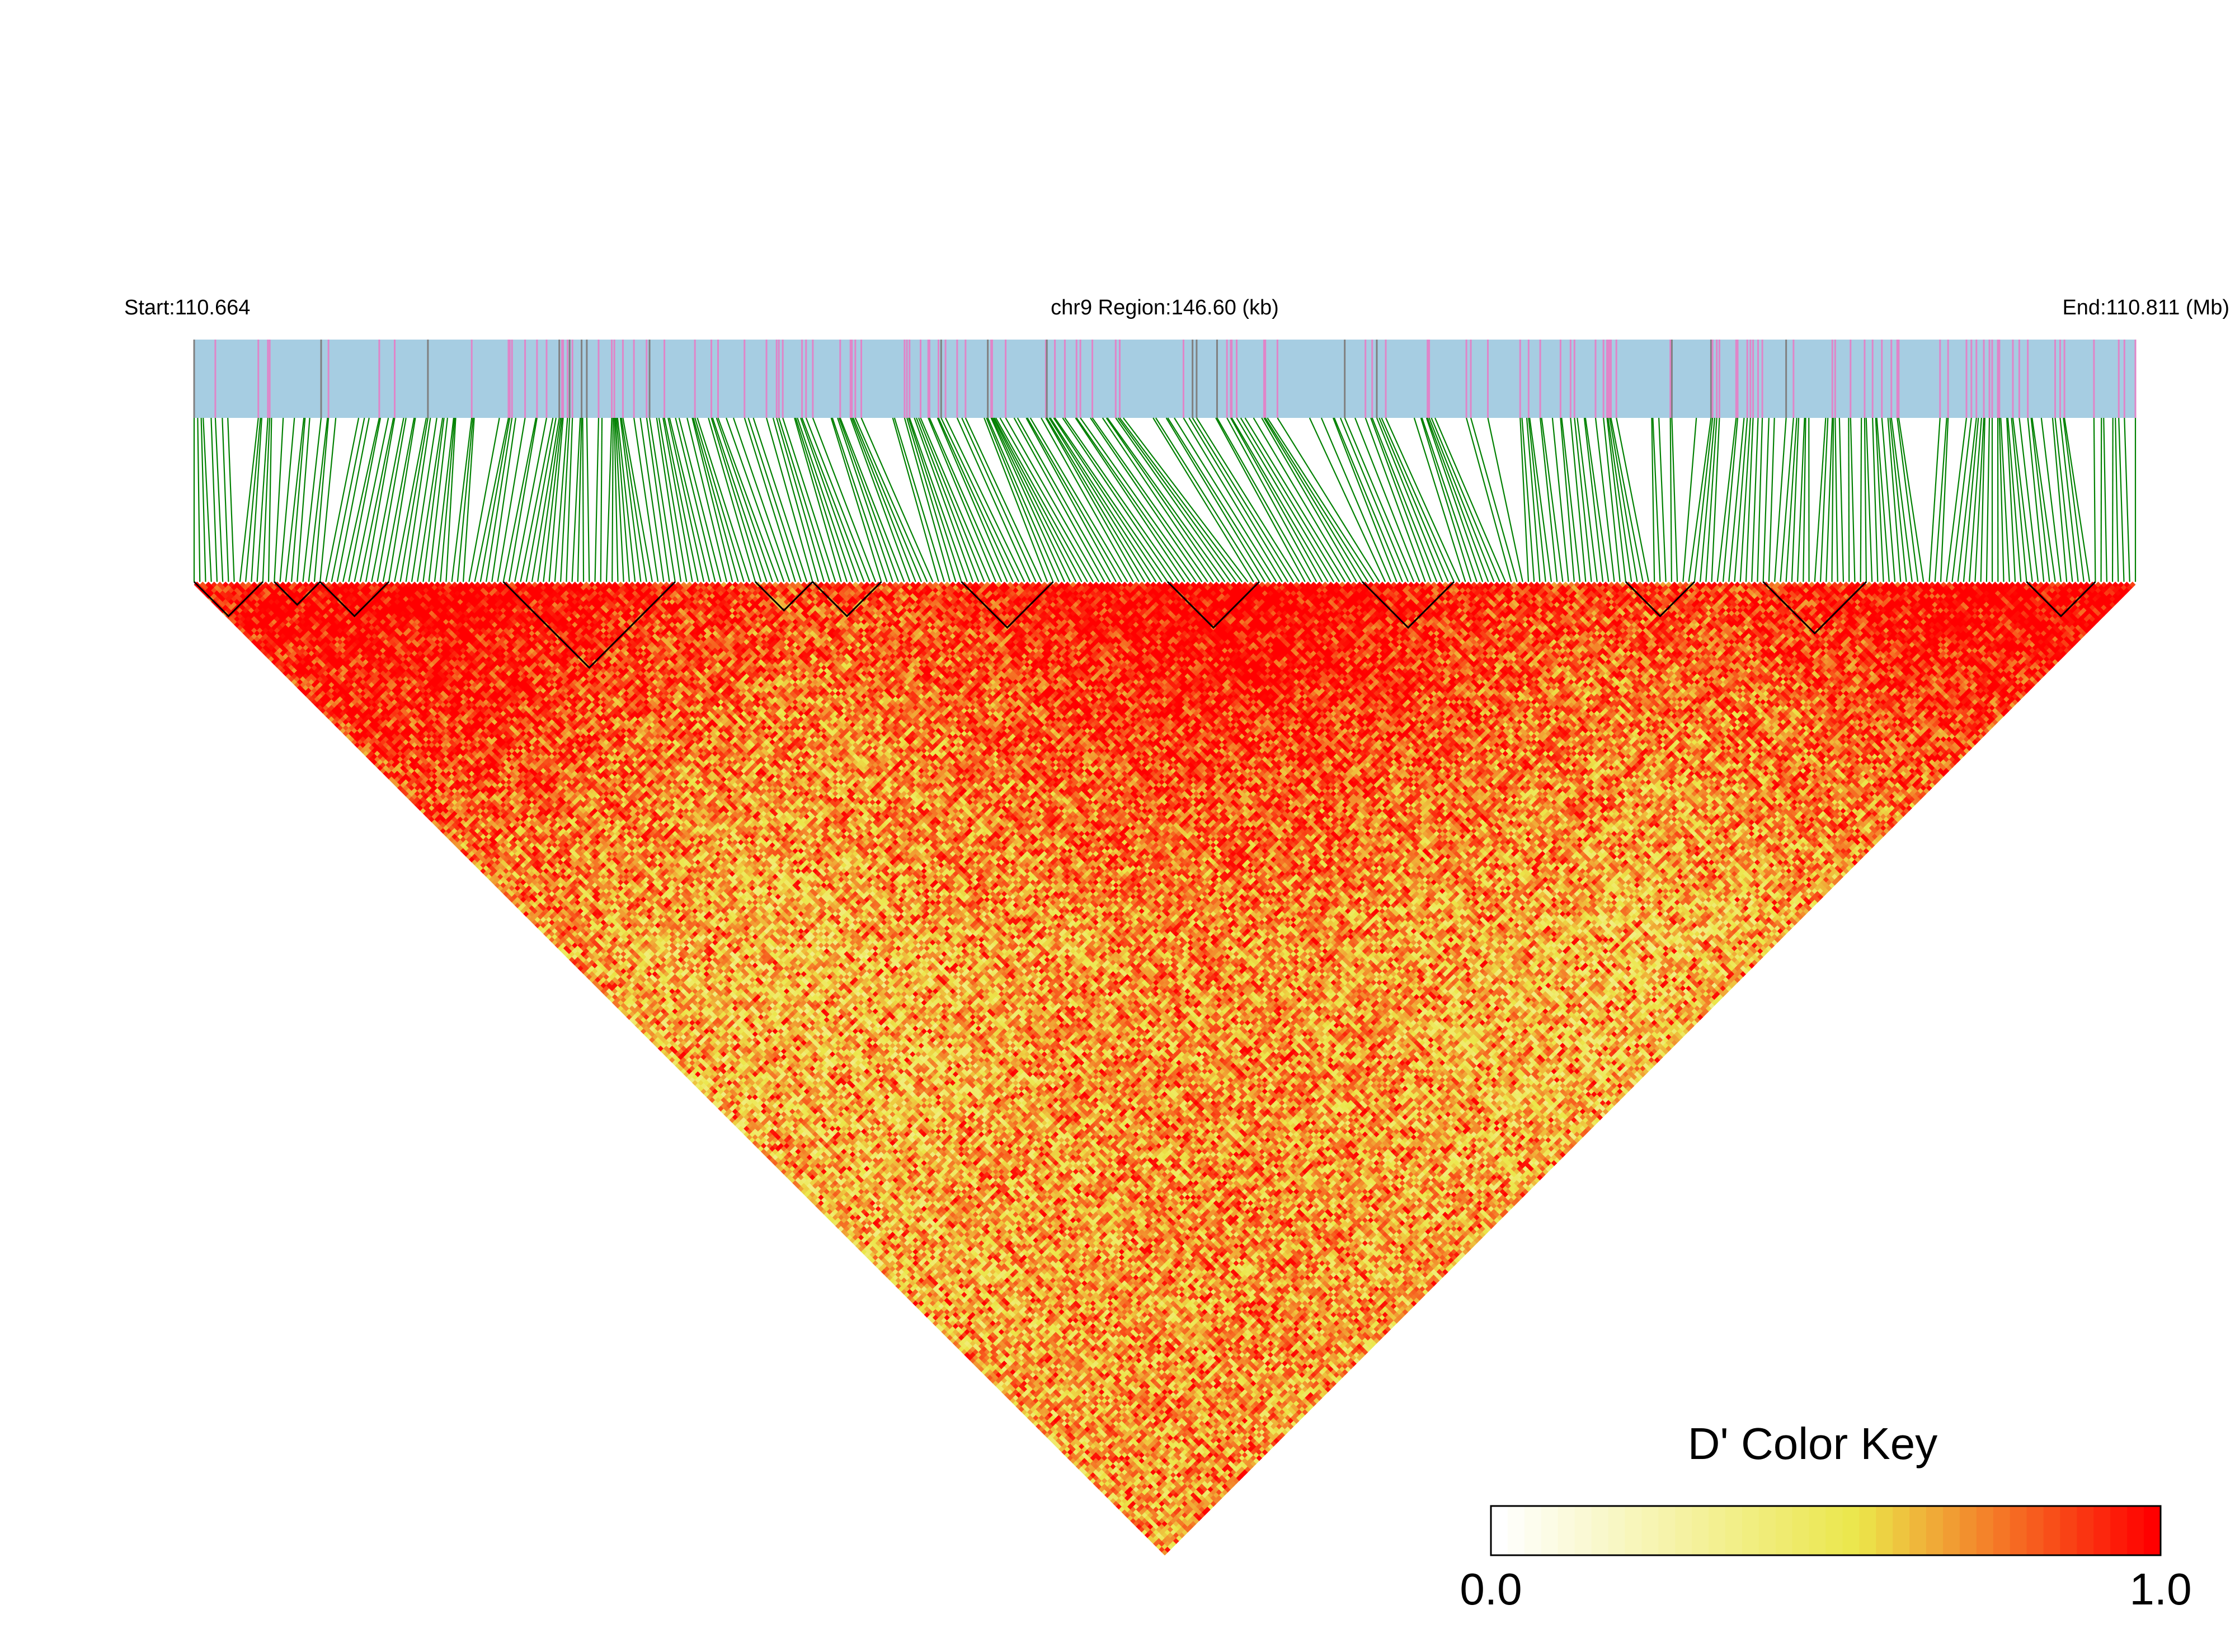 The image size is (2235, 1652). I want to click on region-start-label: Start:110.664, so click(187, 308).